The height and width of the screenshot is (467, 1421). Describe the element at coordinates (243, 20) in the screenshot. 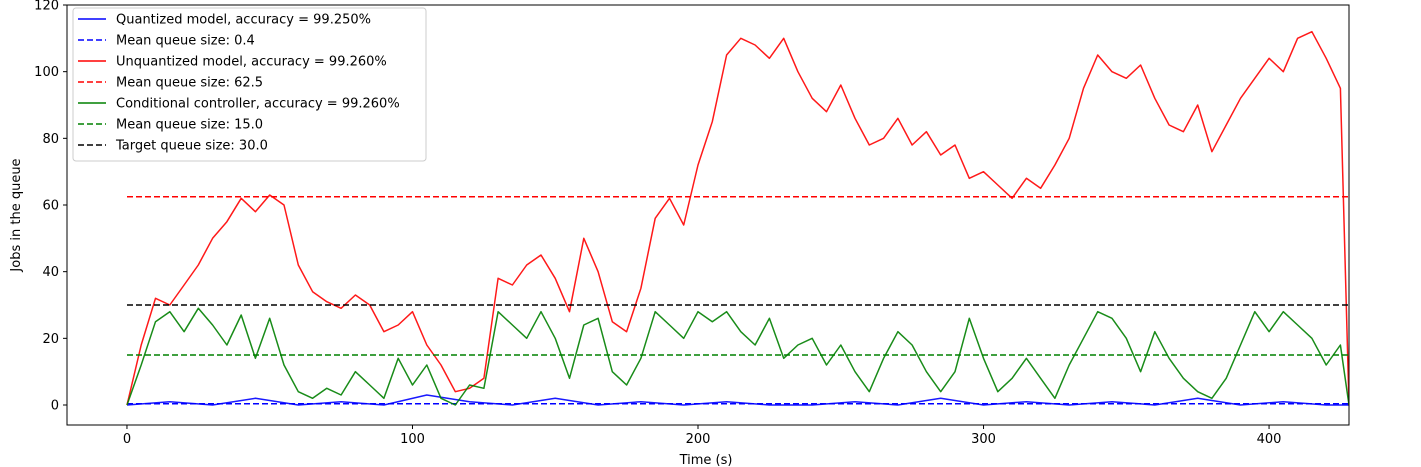

I see `legend-label: Quantized model, accuracy = 99.250%` at that location.